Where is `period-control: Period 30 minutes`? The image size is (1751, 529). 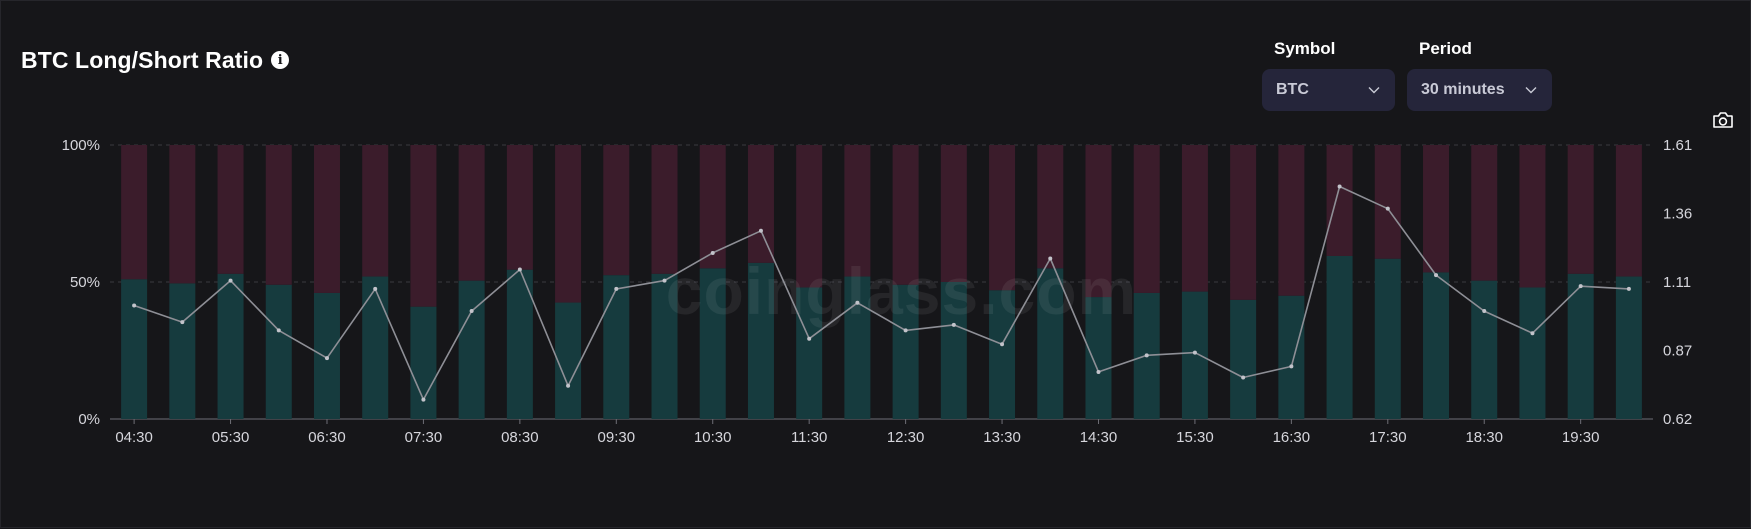
period-control: Period 30 minutes is located at coordinates (1479, 75).